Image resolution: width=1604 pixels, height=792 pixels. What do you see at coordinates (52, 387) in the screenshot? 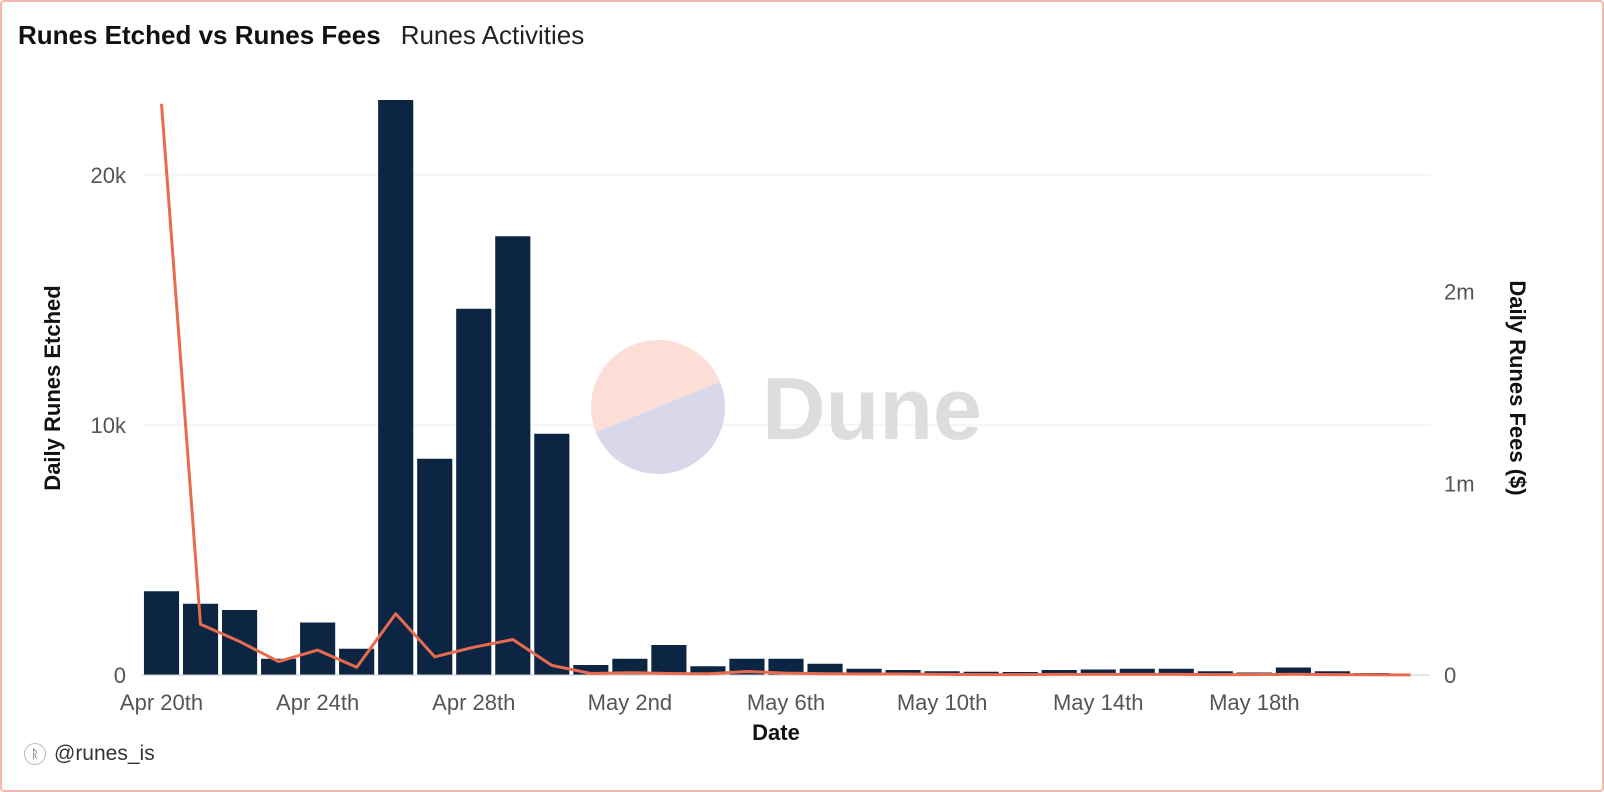
I see `y-axis-title: Daily Runes Etched` at bounding box center [52, 387].